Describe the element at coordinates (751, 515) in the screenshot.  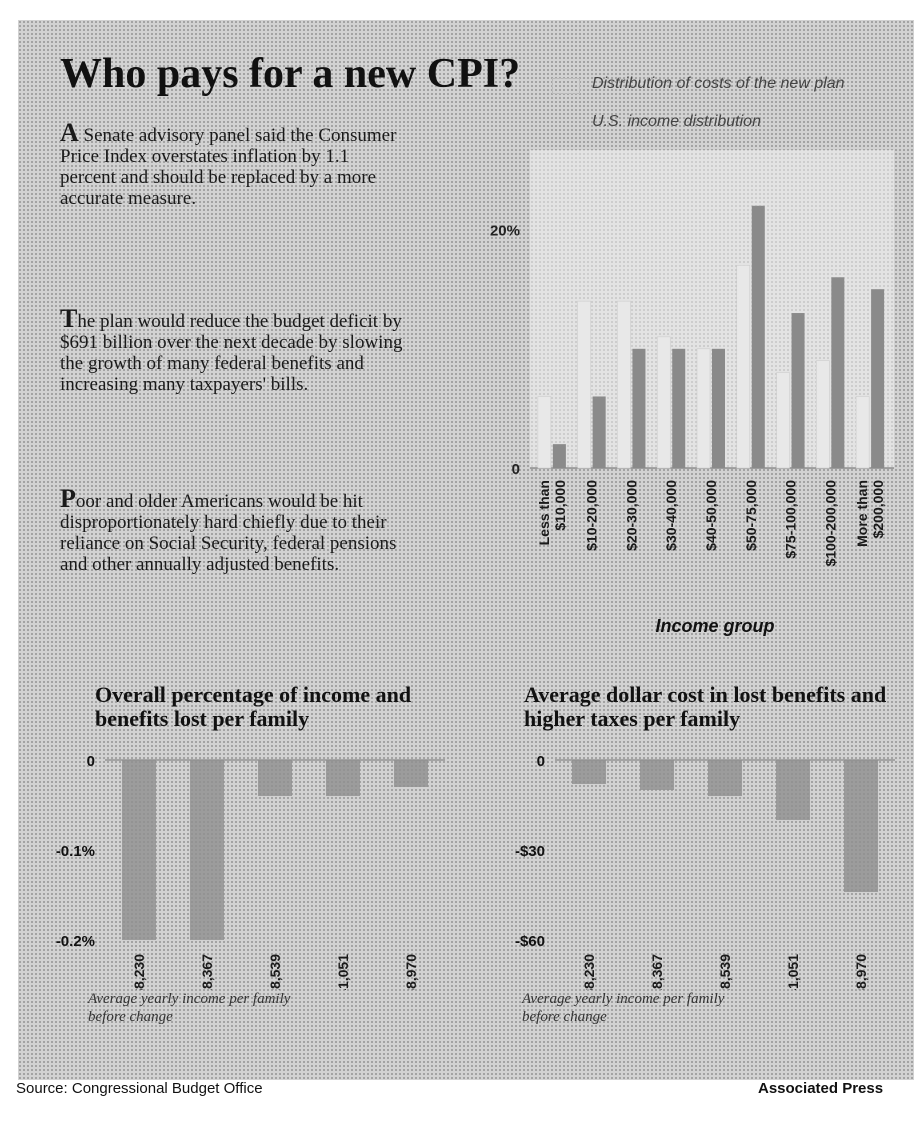
I see `x-tick-label-5: $50-75,000` at that location.